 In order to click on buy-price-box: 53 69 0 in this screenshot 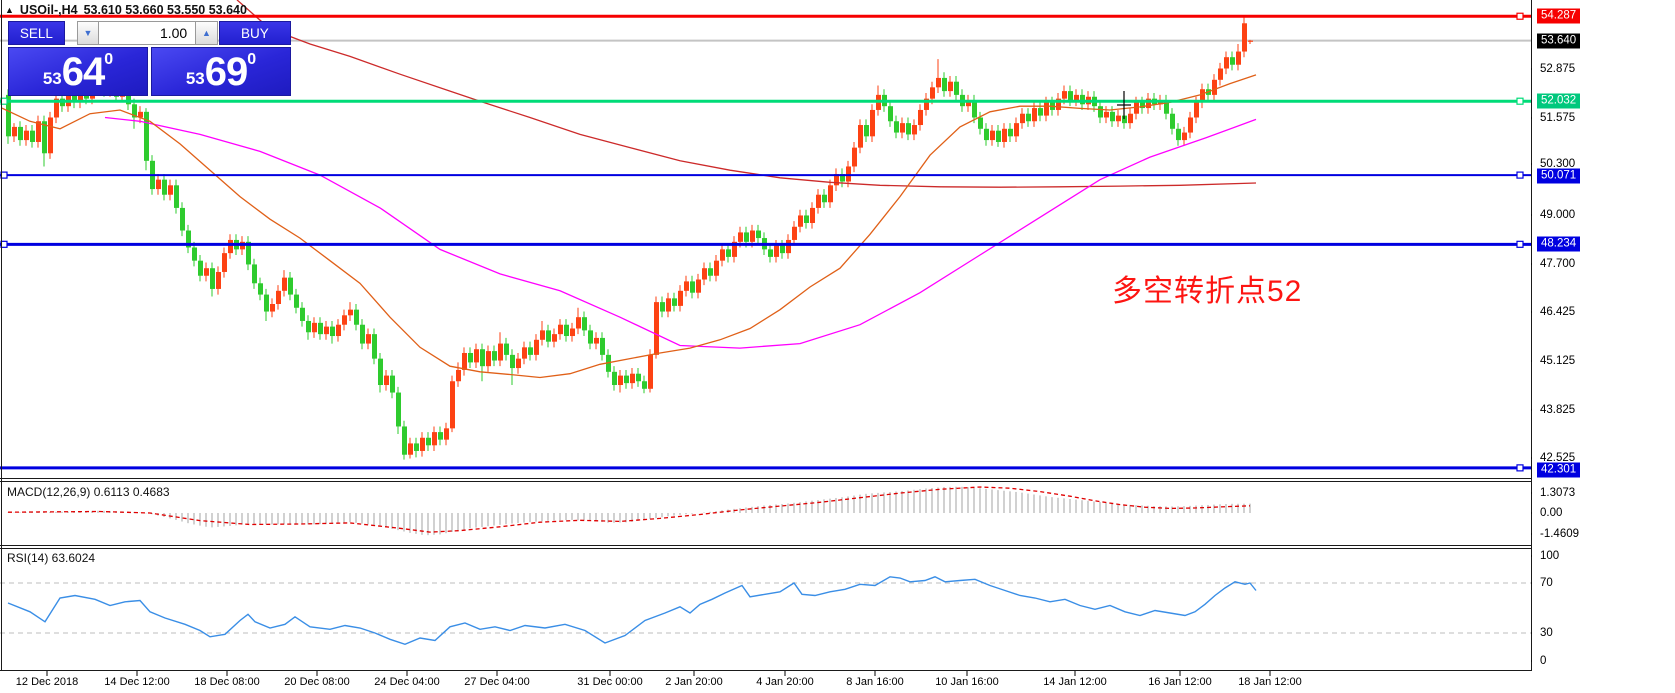, I will do `click(221, 71)`.